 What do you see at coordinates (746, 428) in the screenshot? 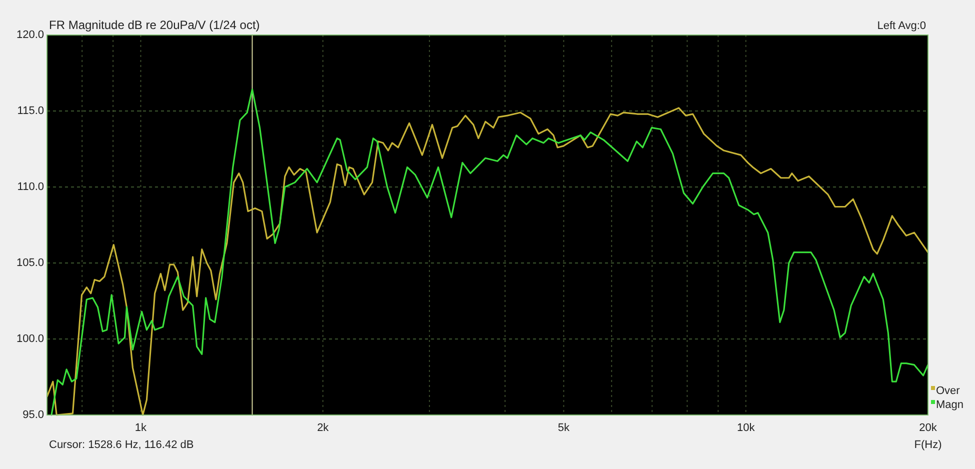
I see `x-tick-label: 10k` at bounding box center [746, 428].